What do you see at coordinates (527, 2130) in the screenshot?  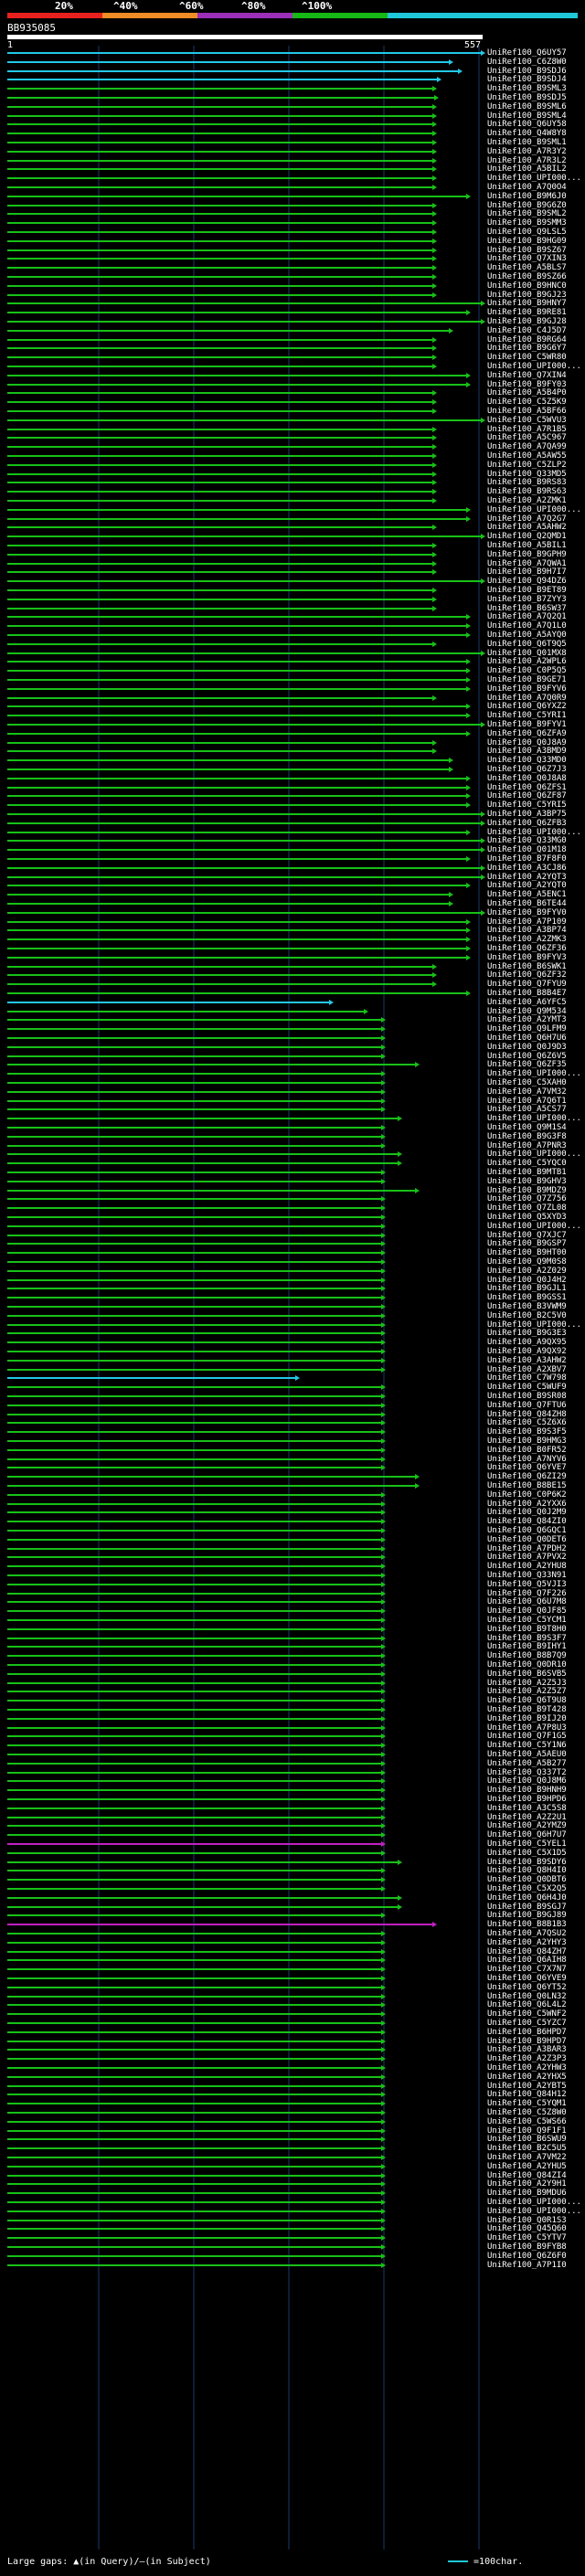 I see `hit-label: UniRef100_Q9F1F1` at bounding box center [527, 2130].